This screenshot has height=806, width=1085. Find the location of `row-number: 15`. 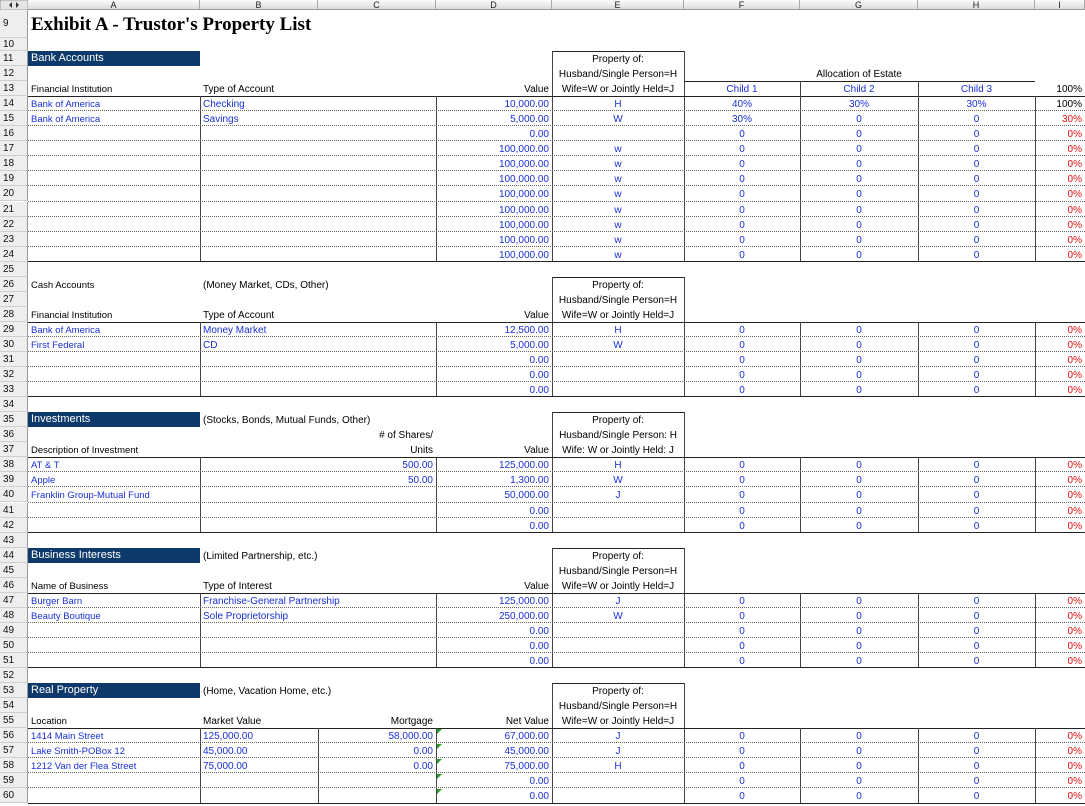

row-number: 15 is located at coordinates (14, 119).